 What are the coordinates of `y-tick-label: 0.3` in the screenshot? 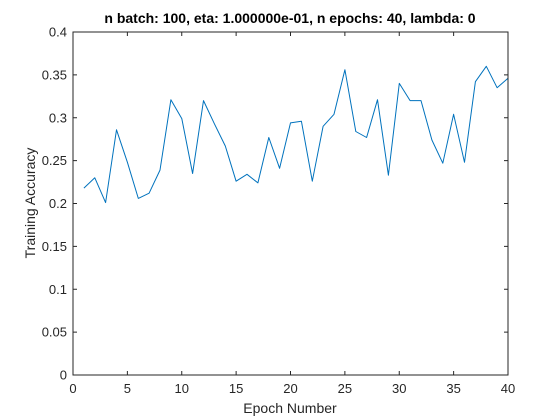 It's located at (58, 117).